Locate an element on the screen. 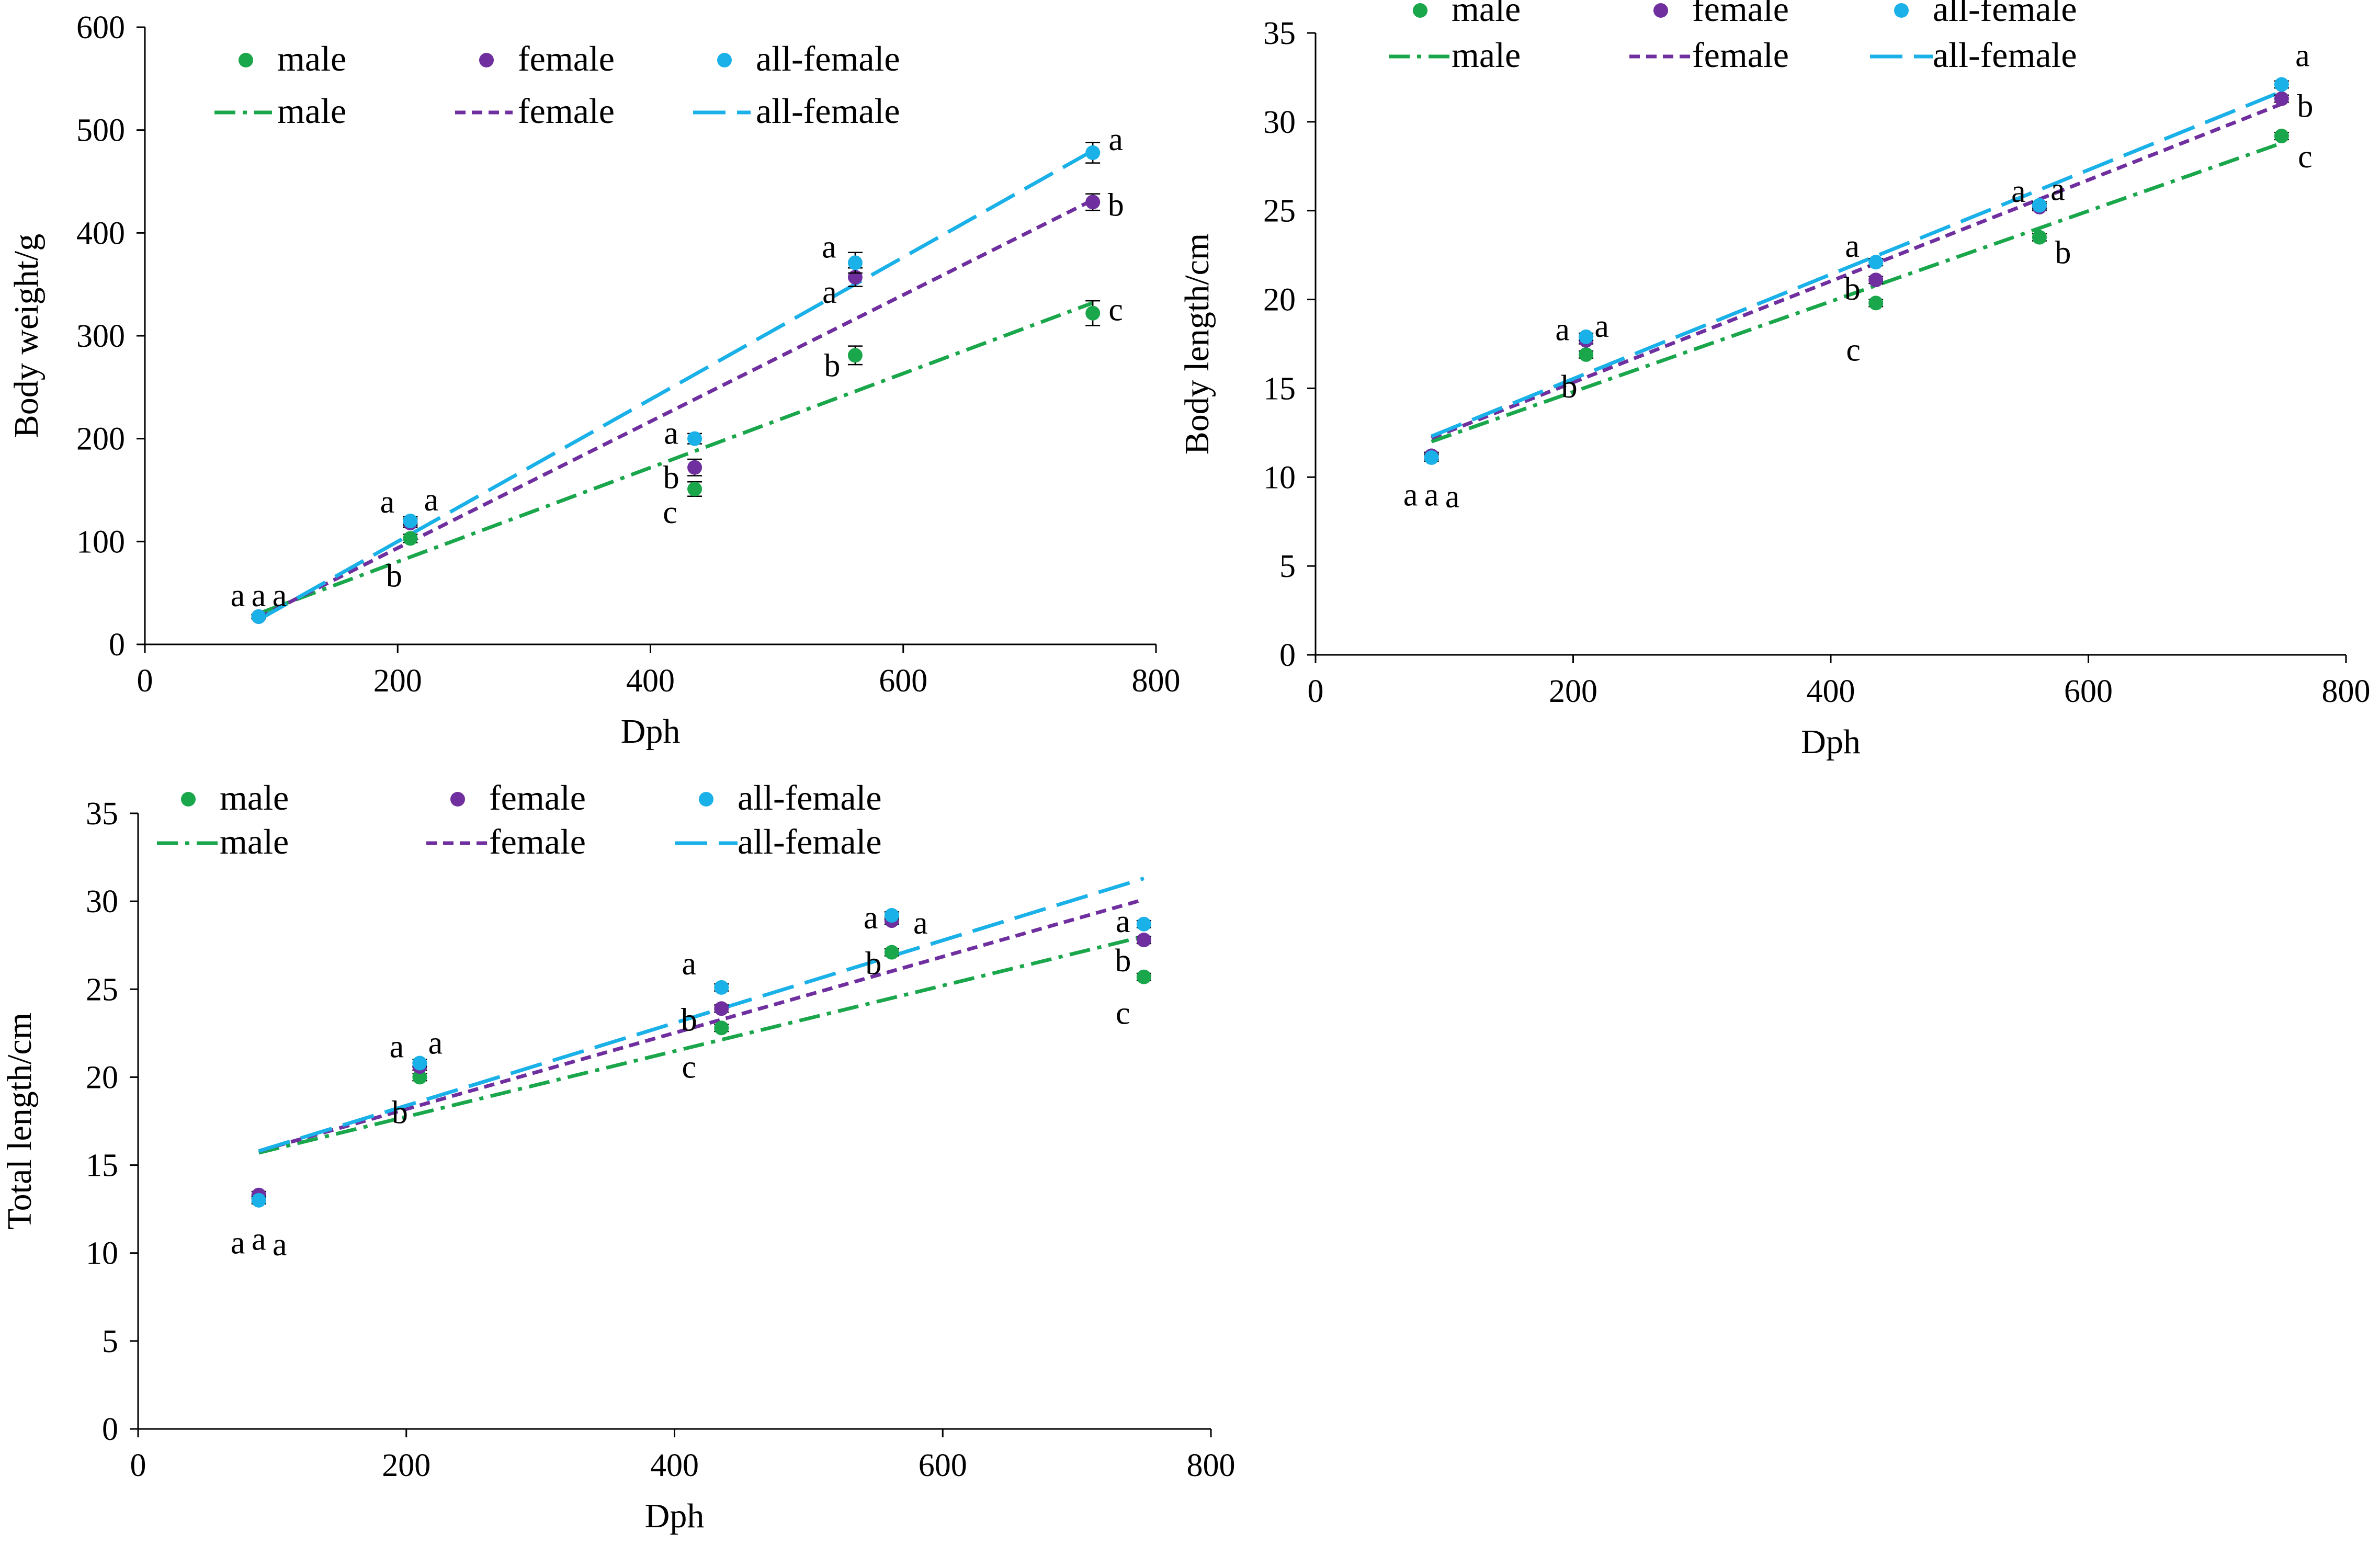  y-tick-label: 30 is located at coordinates (1280, 122).